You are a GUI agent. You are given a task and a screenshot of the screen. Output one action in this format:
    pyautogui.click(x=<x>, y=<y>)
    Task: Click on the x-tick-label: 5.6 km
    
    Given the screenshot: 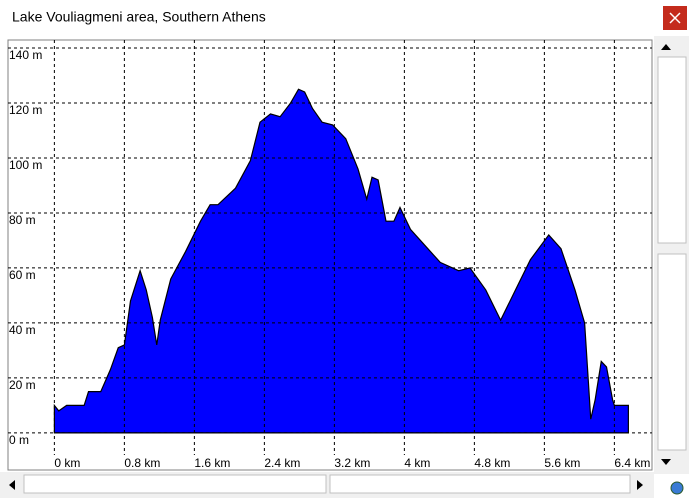 What is the action you would take?
    pyautogui.click(x=562, y=463)
    